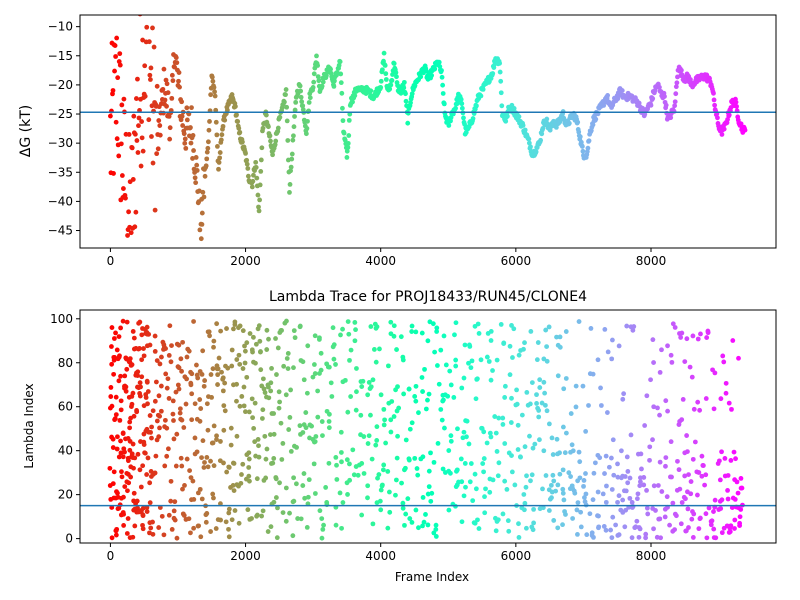 Image resolution: width=800 pixels, height=600 pixels. I want to click on lambda-x-ticks: 0 2000 4000 6000 8000, so click(386, 553).